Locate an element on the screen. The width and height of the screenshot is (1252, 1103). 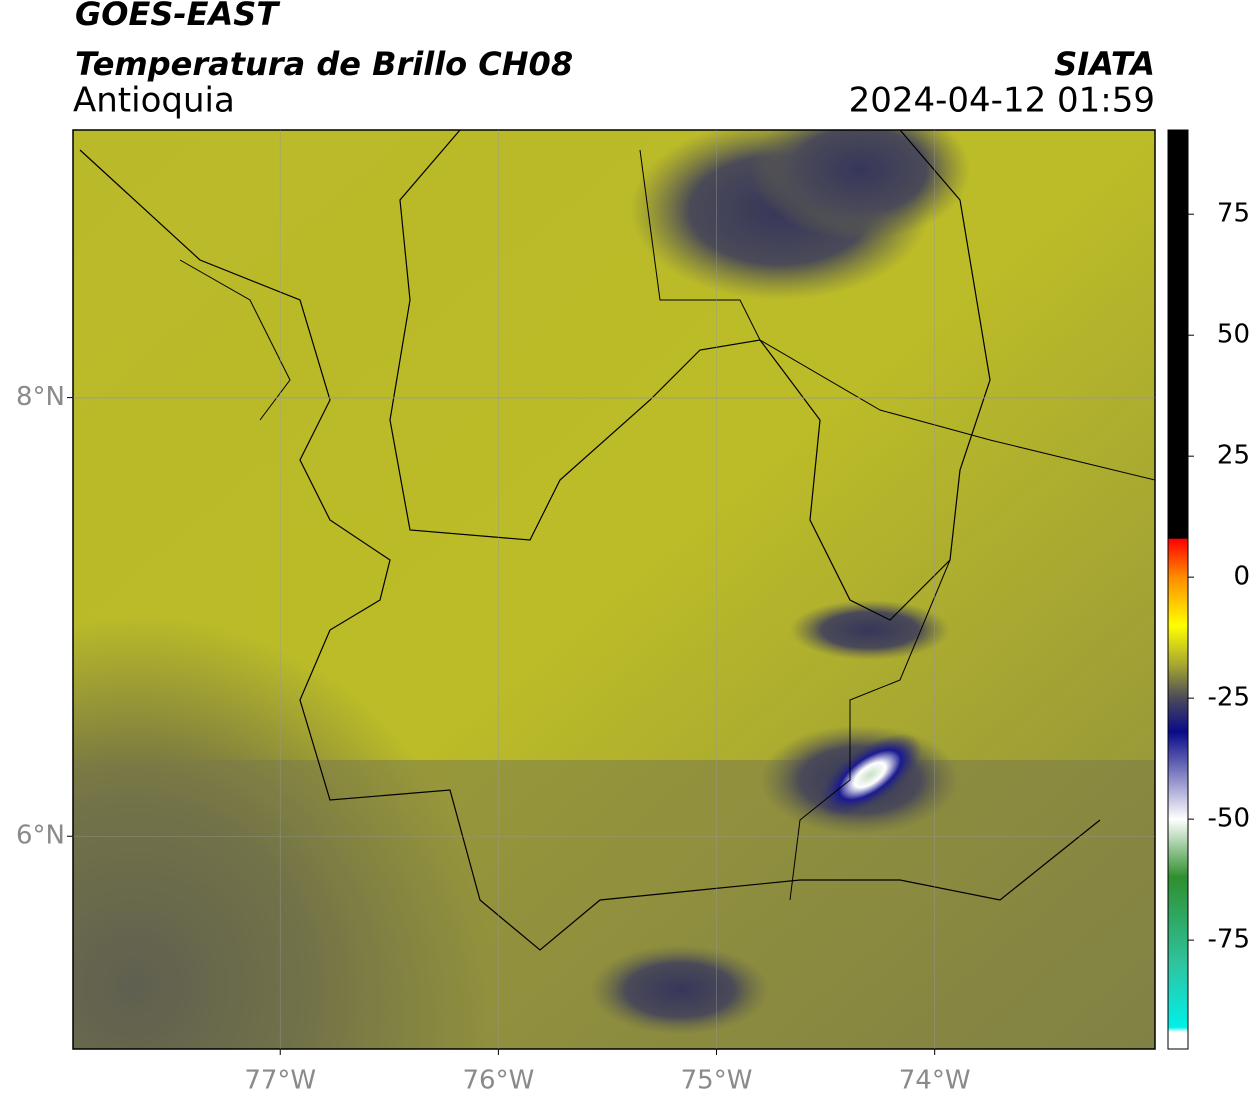
colorbar-tick-label: -50 is located at coordinates (1229, 819).